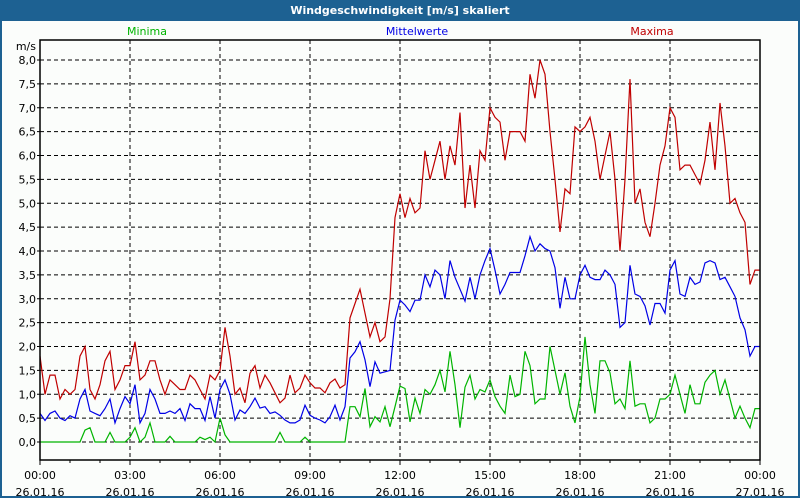 The width and height of the screenshot is (800, 500). Describe the element at coordinates (28, 394) in the screenshot. I see `y-tick-label: 1,0` at that location.